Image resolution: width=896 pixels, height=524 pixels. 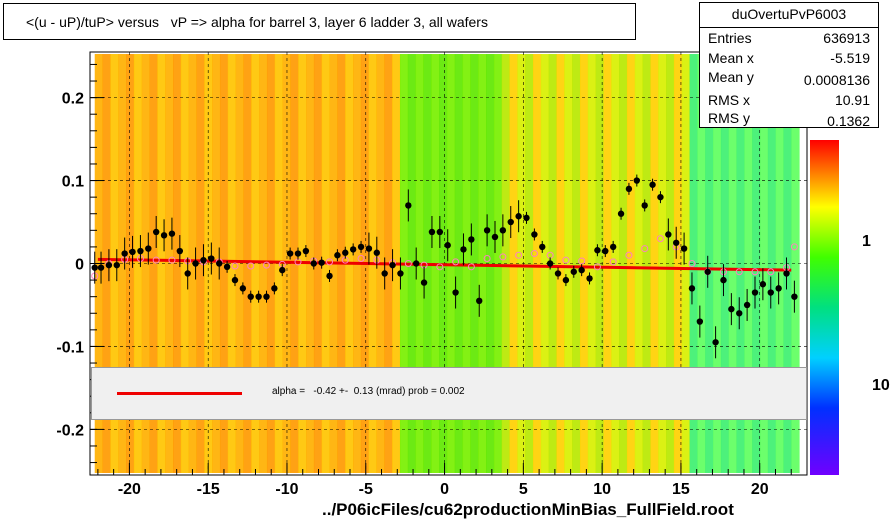 What do you see at coordinates (444, 257) in the screenshot?
I see `series-open-points` at bounding box center [444, 257].